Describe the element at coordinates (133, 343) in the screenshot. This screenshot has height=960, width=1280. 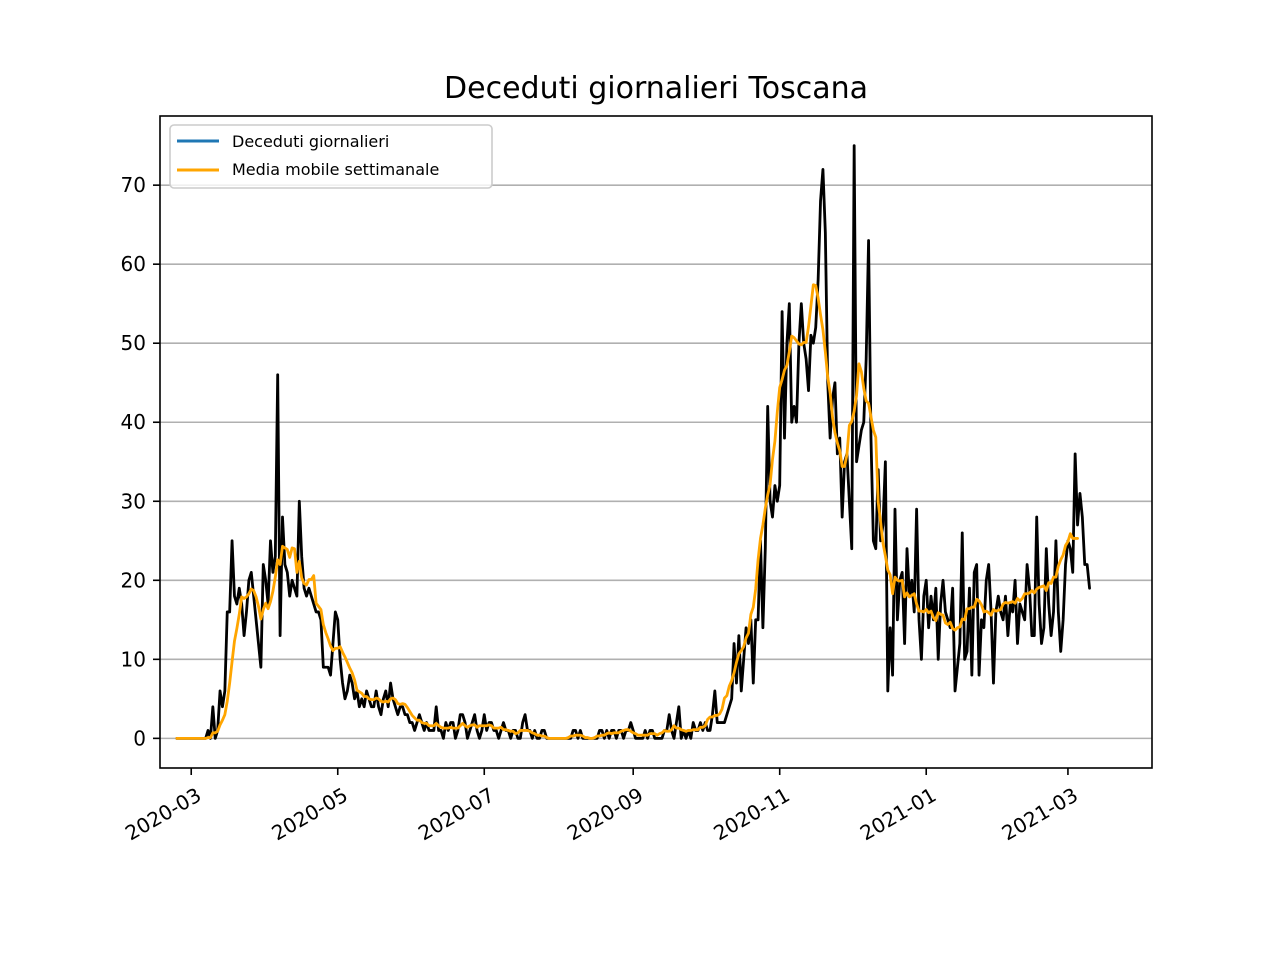
I see `y-tick-label-50: 50` at that location.